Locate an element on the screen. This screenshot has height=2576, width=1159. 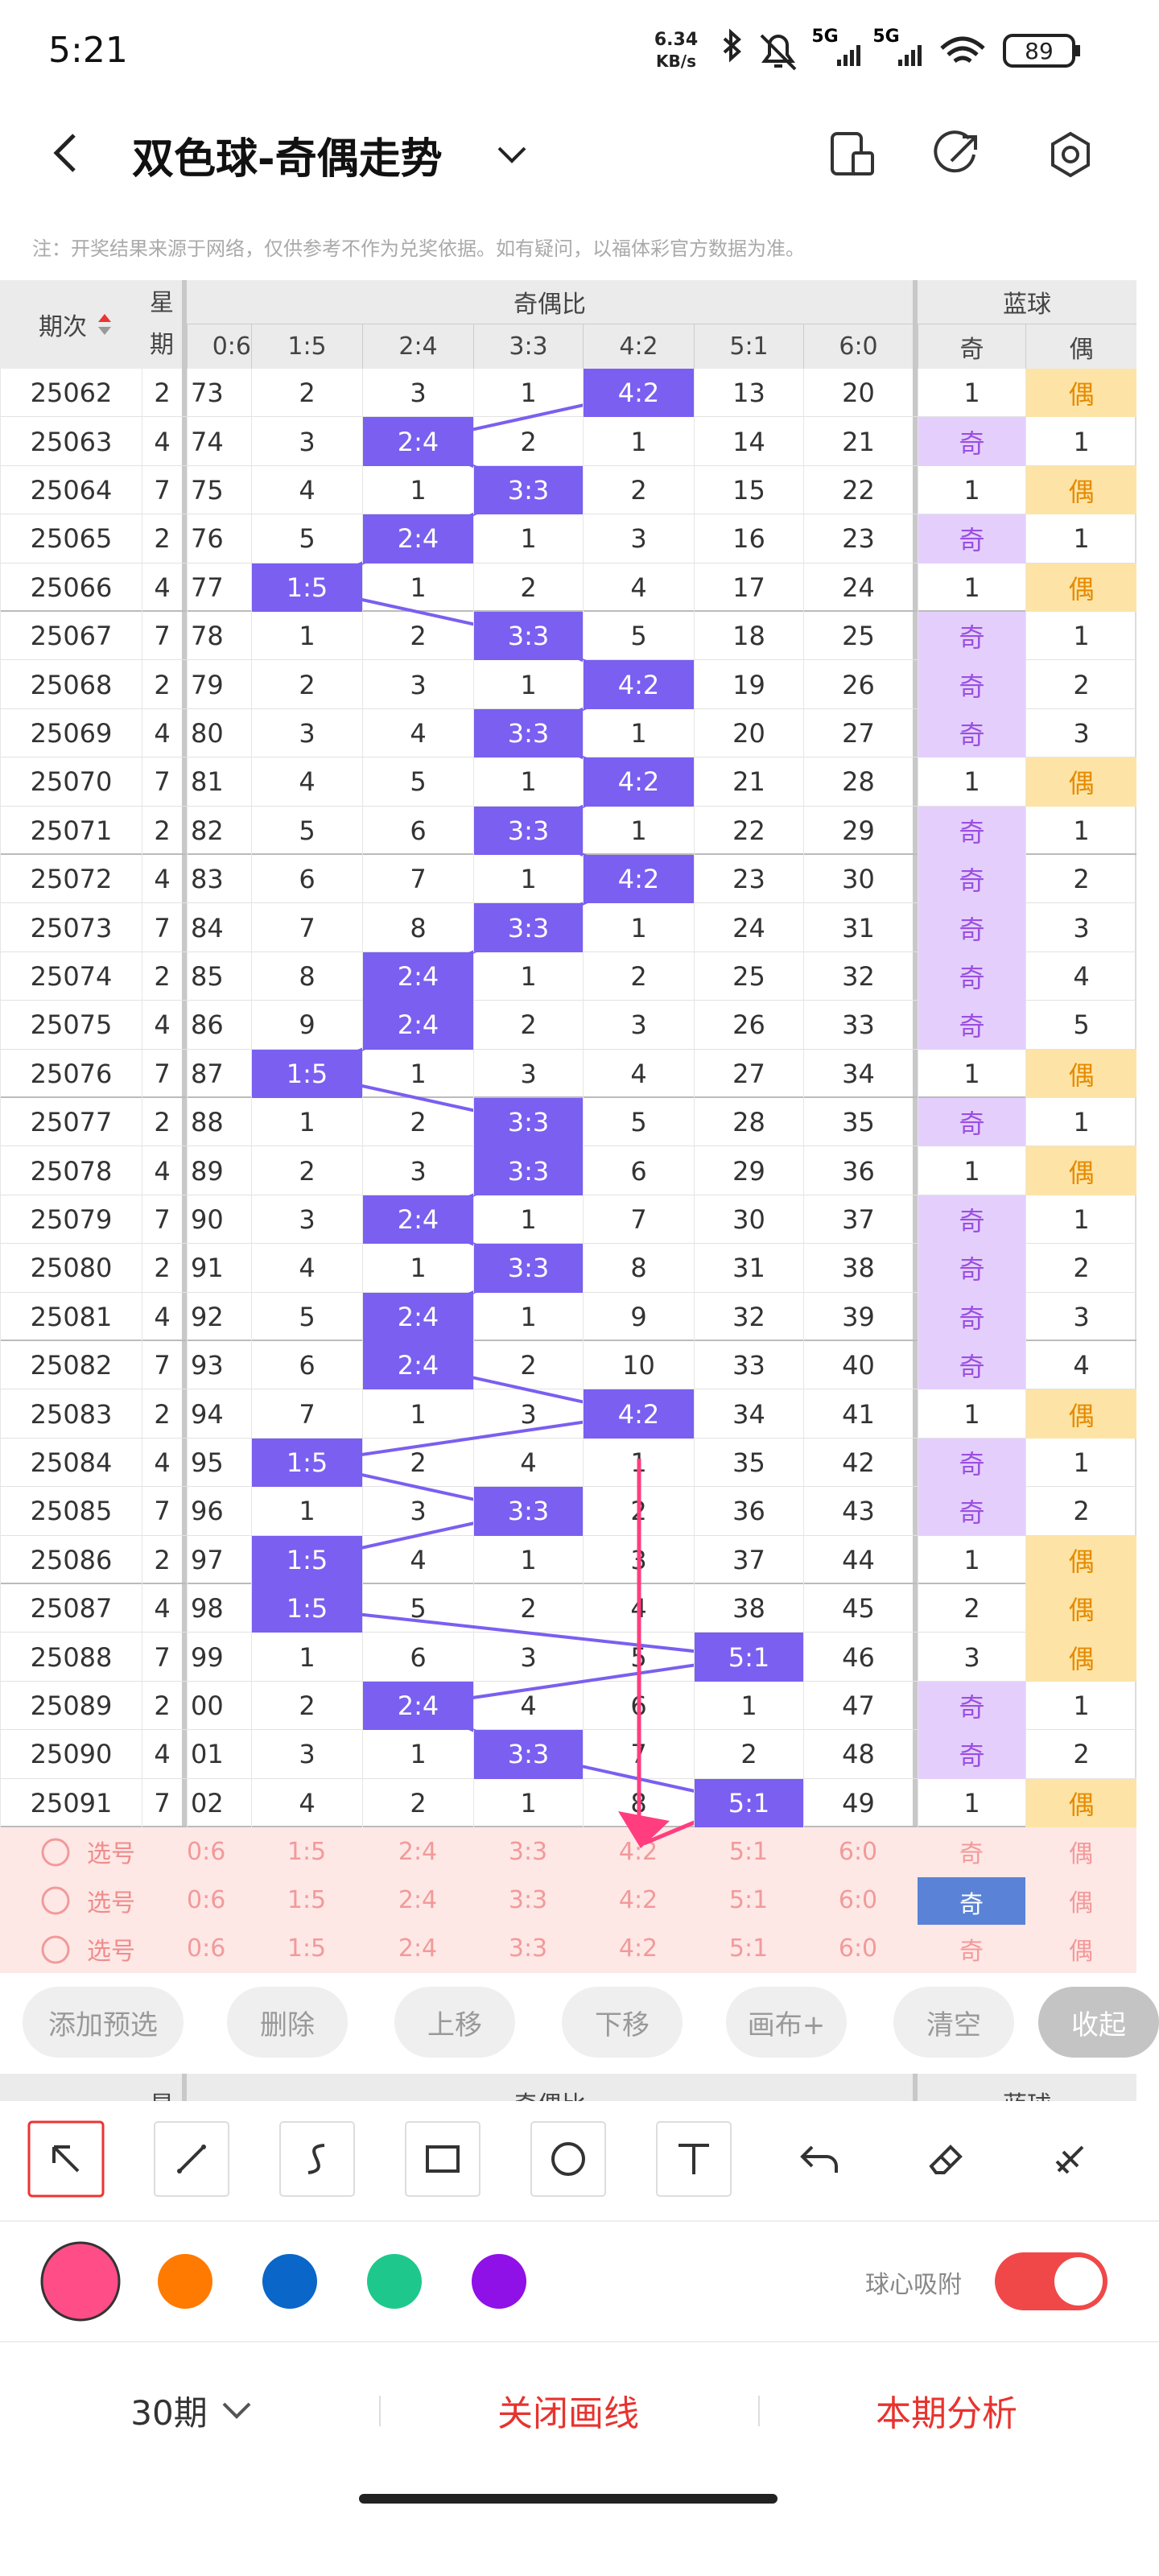
table-cell: 6 is located at coordinates (306, 1365).